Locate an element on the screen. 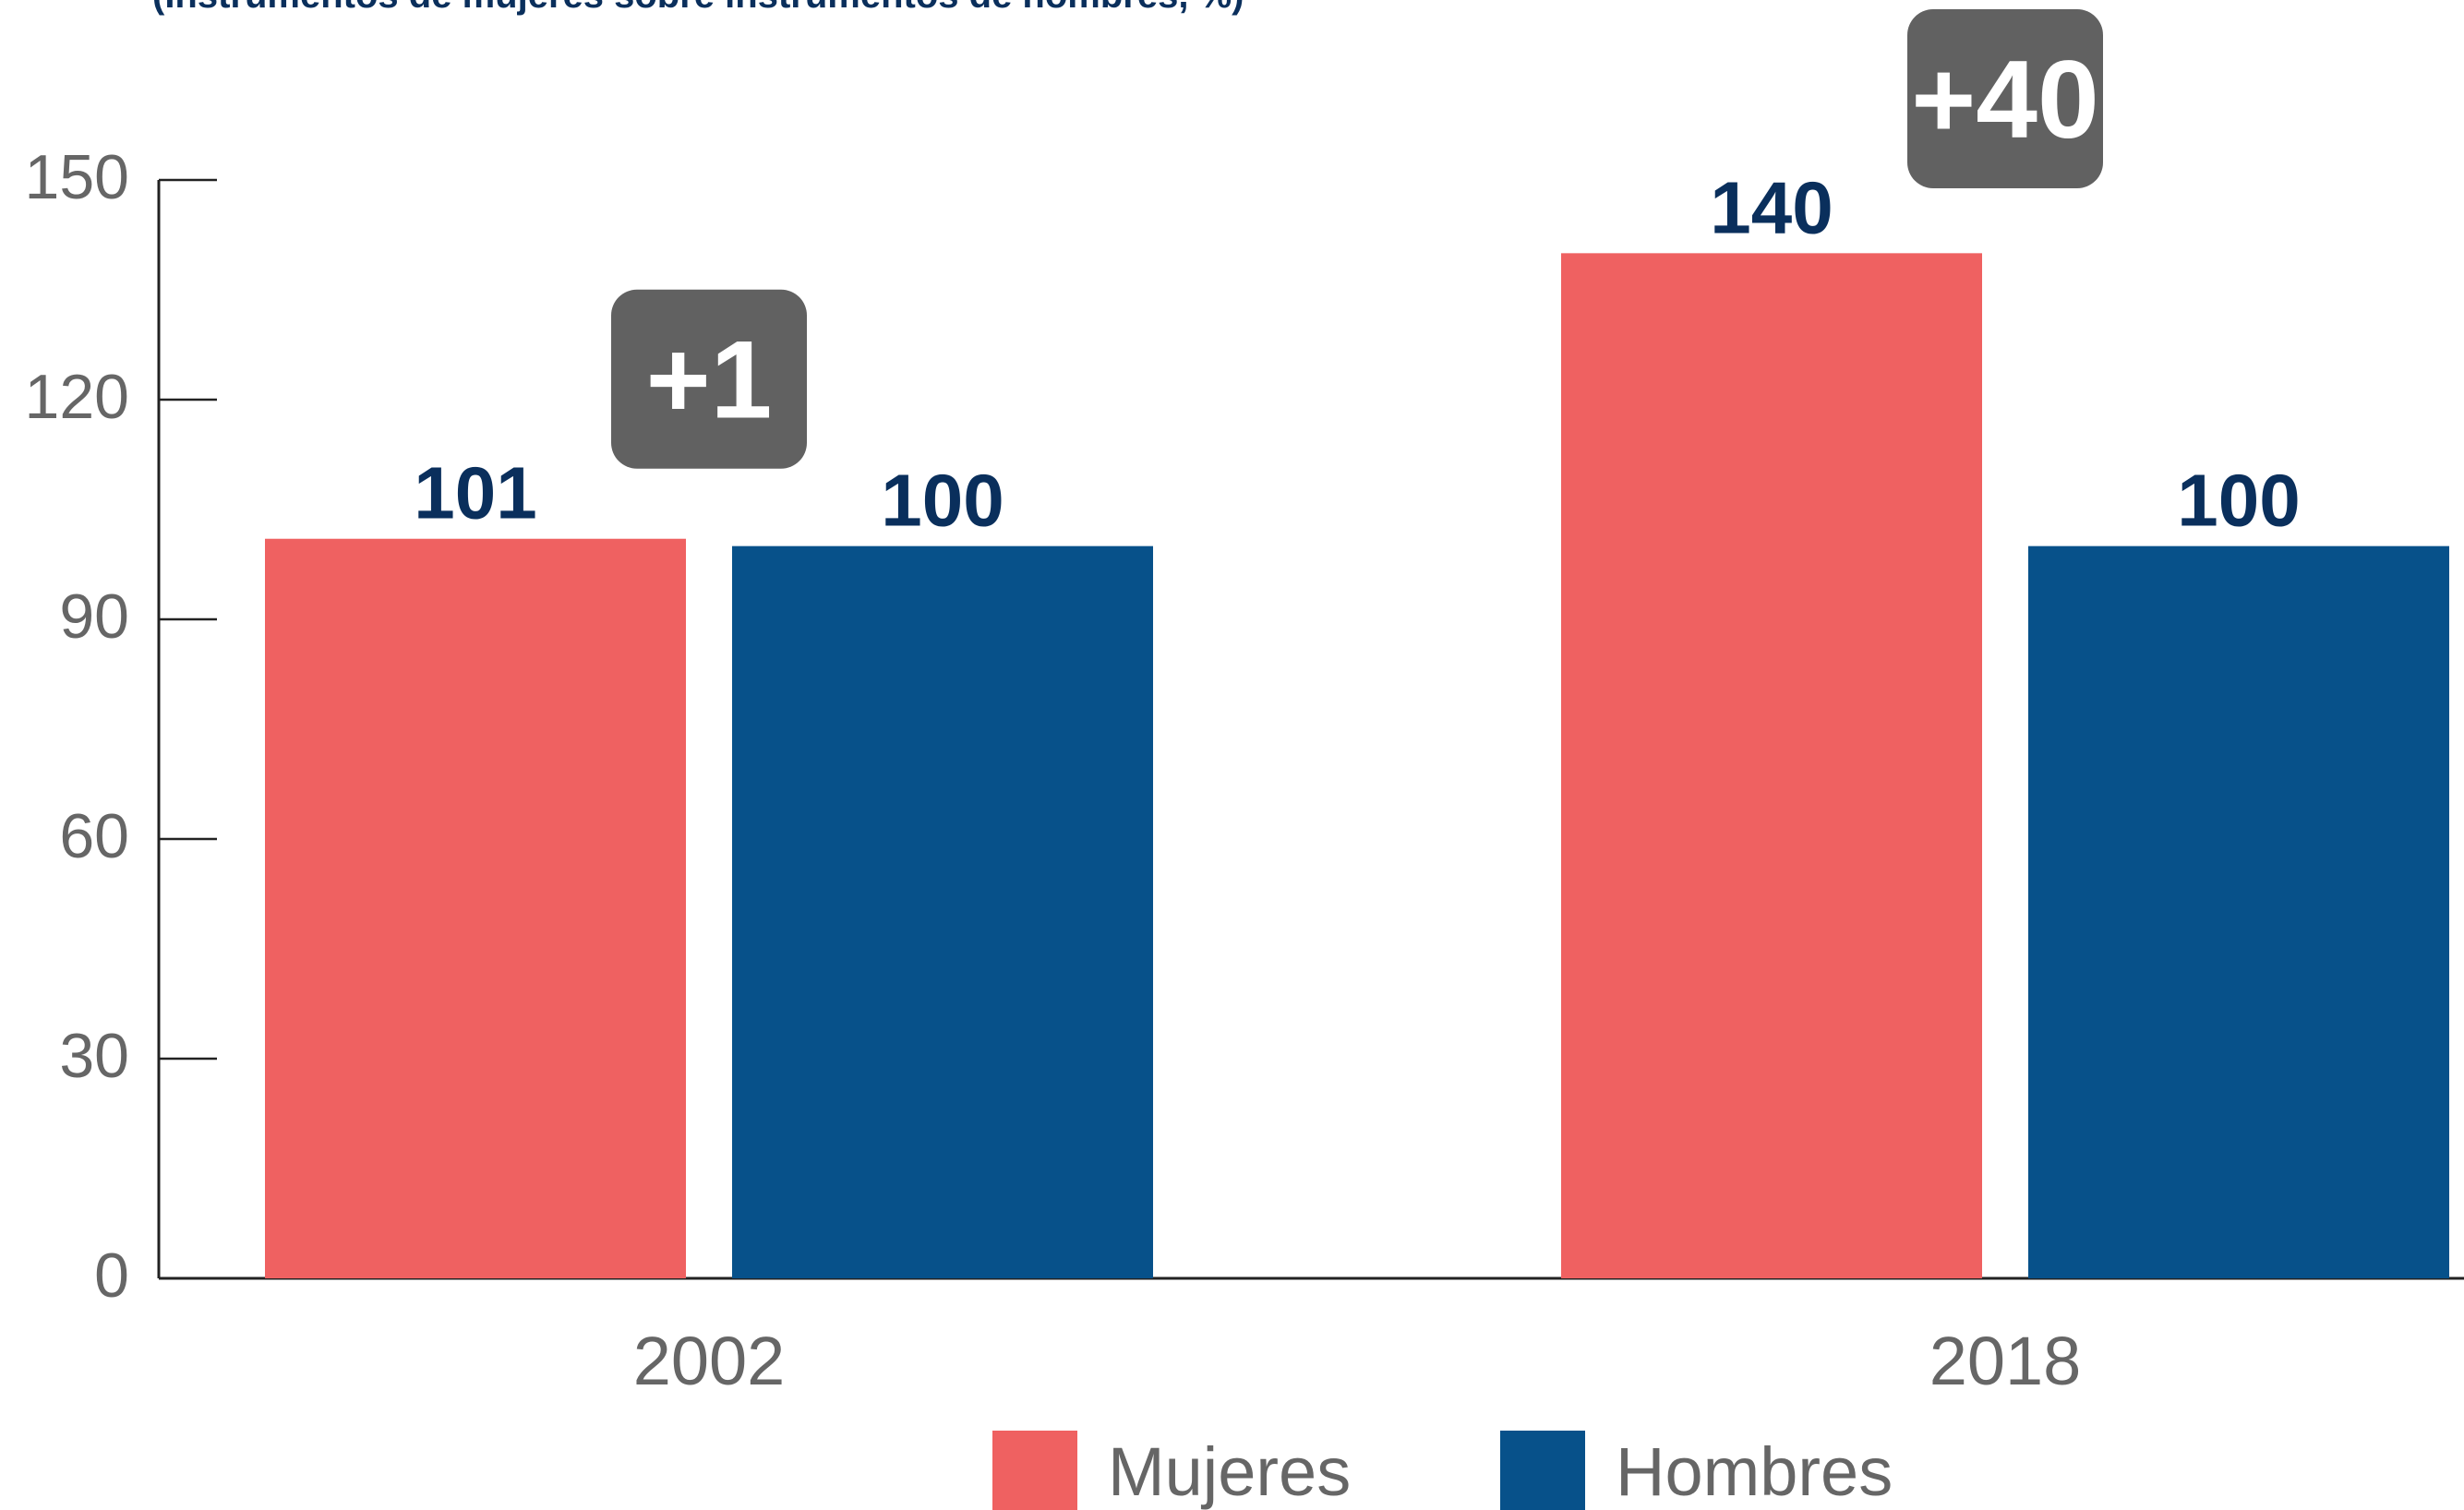  legend: Mujeres Hombres is located at coordinates (1442, 1470).